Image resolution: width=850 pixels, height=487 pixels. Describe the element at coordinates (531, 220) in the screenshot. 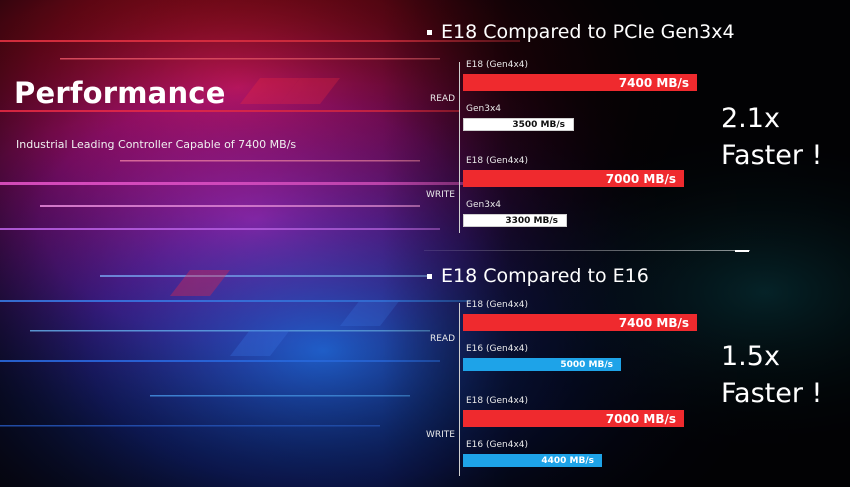

I see `bar-value-label: 3300 MB/s` at that location.